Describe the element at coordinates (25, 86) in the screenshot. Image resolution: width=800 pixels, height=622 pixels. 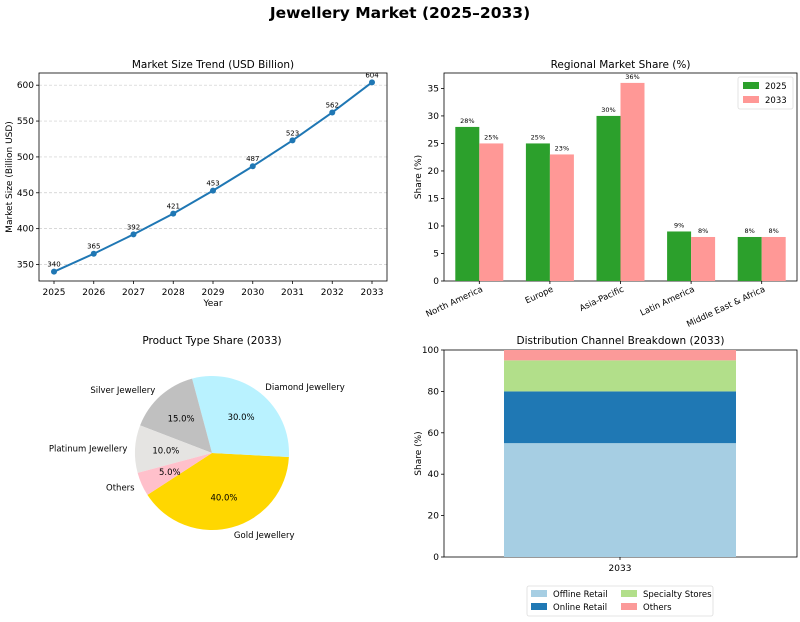
I see `y-tick-label: 600` at that location.